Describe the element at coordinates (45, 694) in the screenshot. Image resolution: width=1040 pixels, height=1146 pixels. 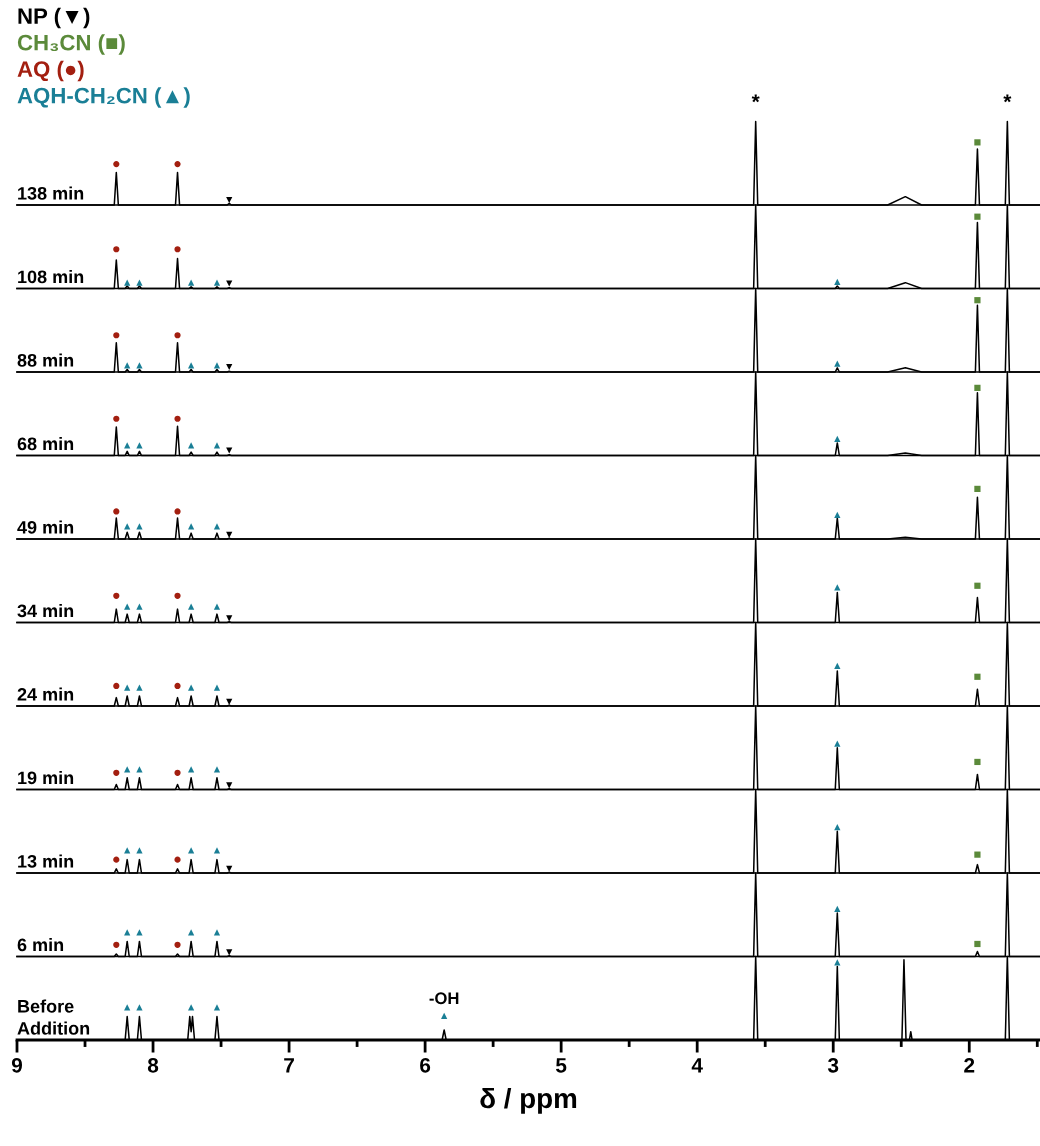
I see `annotation: 24 min` at that location.